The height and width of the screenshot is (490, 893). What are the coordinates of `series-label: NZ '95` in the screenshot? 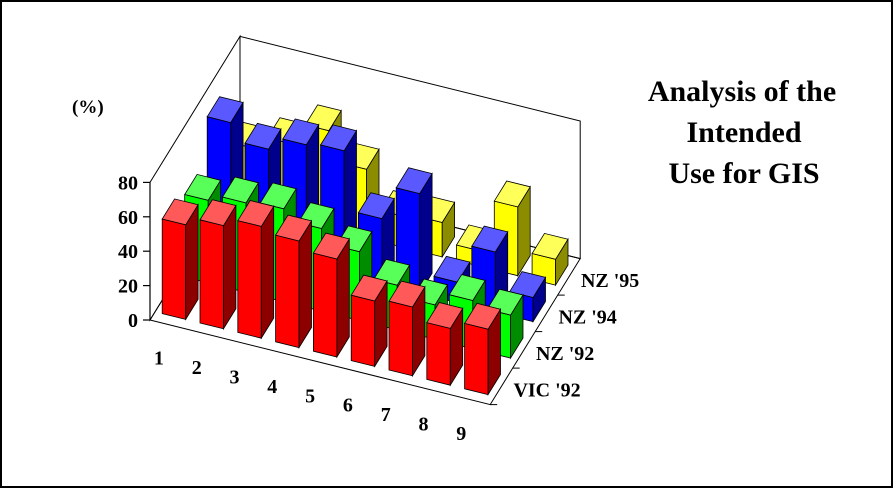 It's located at (610, 281).